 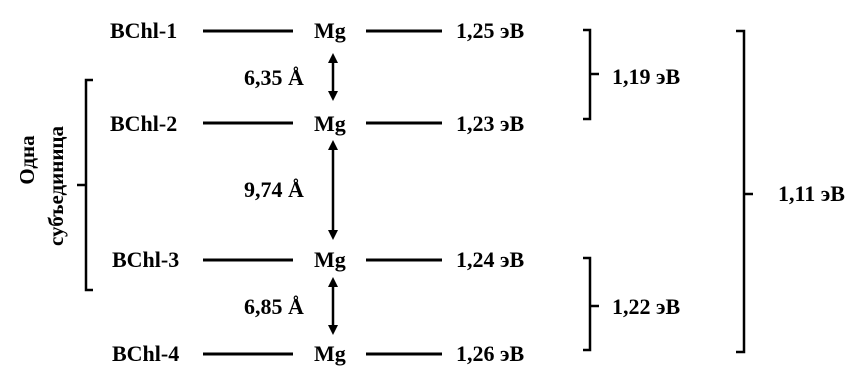 I want to click on level-energy: 1,26 эВ, so click(x=490, y=353).